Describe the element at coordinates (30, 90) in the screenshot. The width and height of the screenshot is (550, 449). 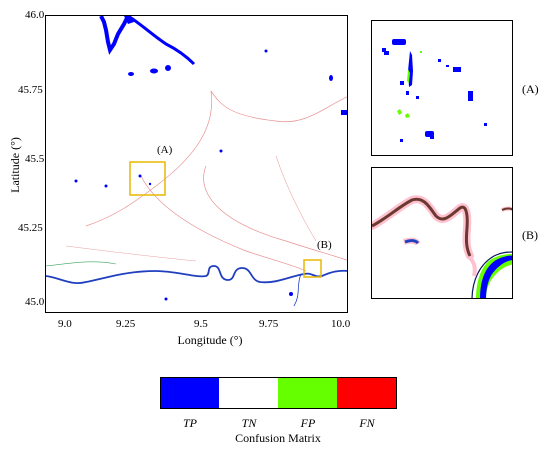
I see `y-tick: 45.75` at that location.